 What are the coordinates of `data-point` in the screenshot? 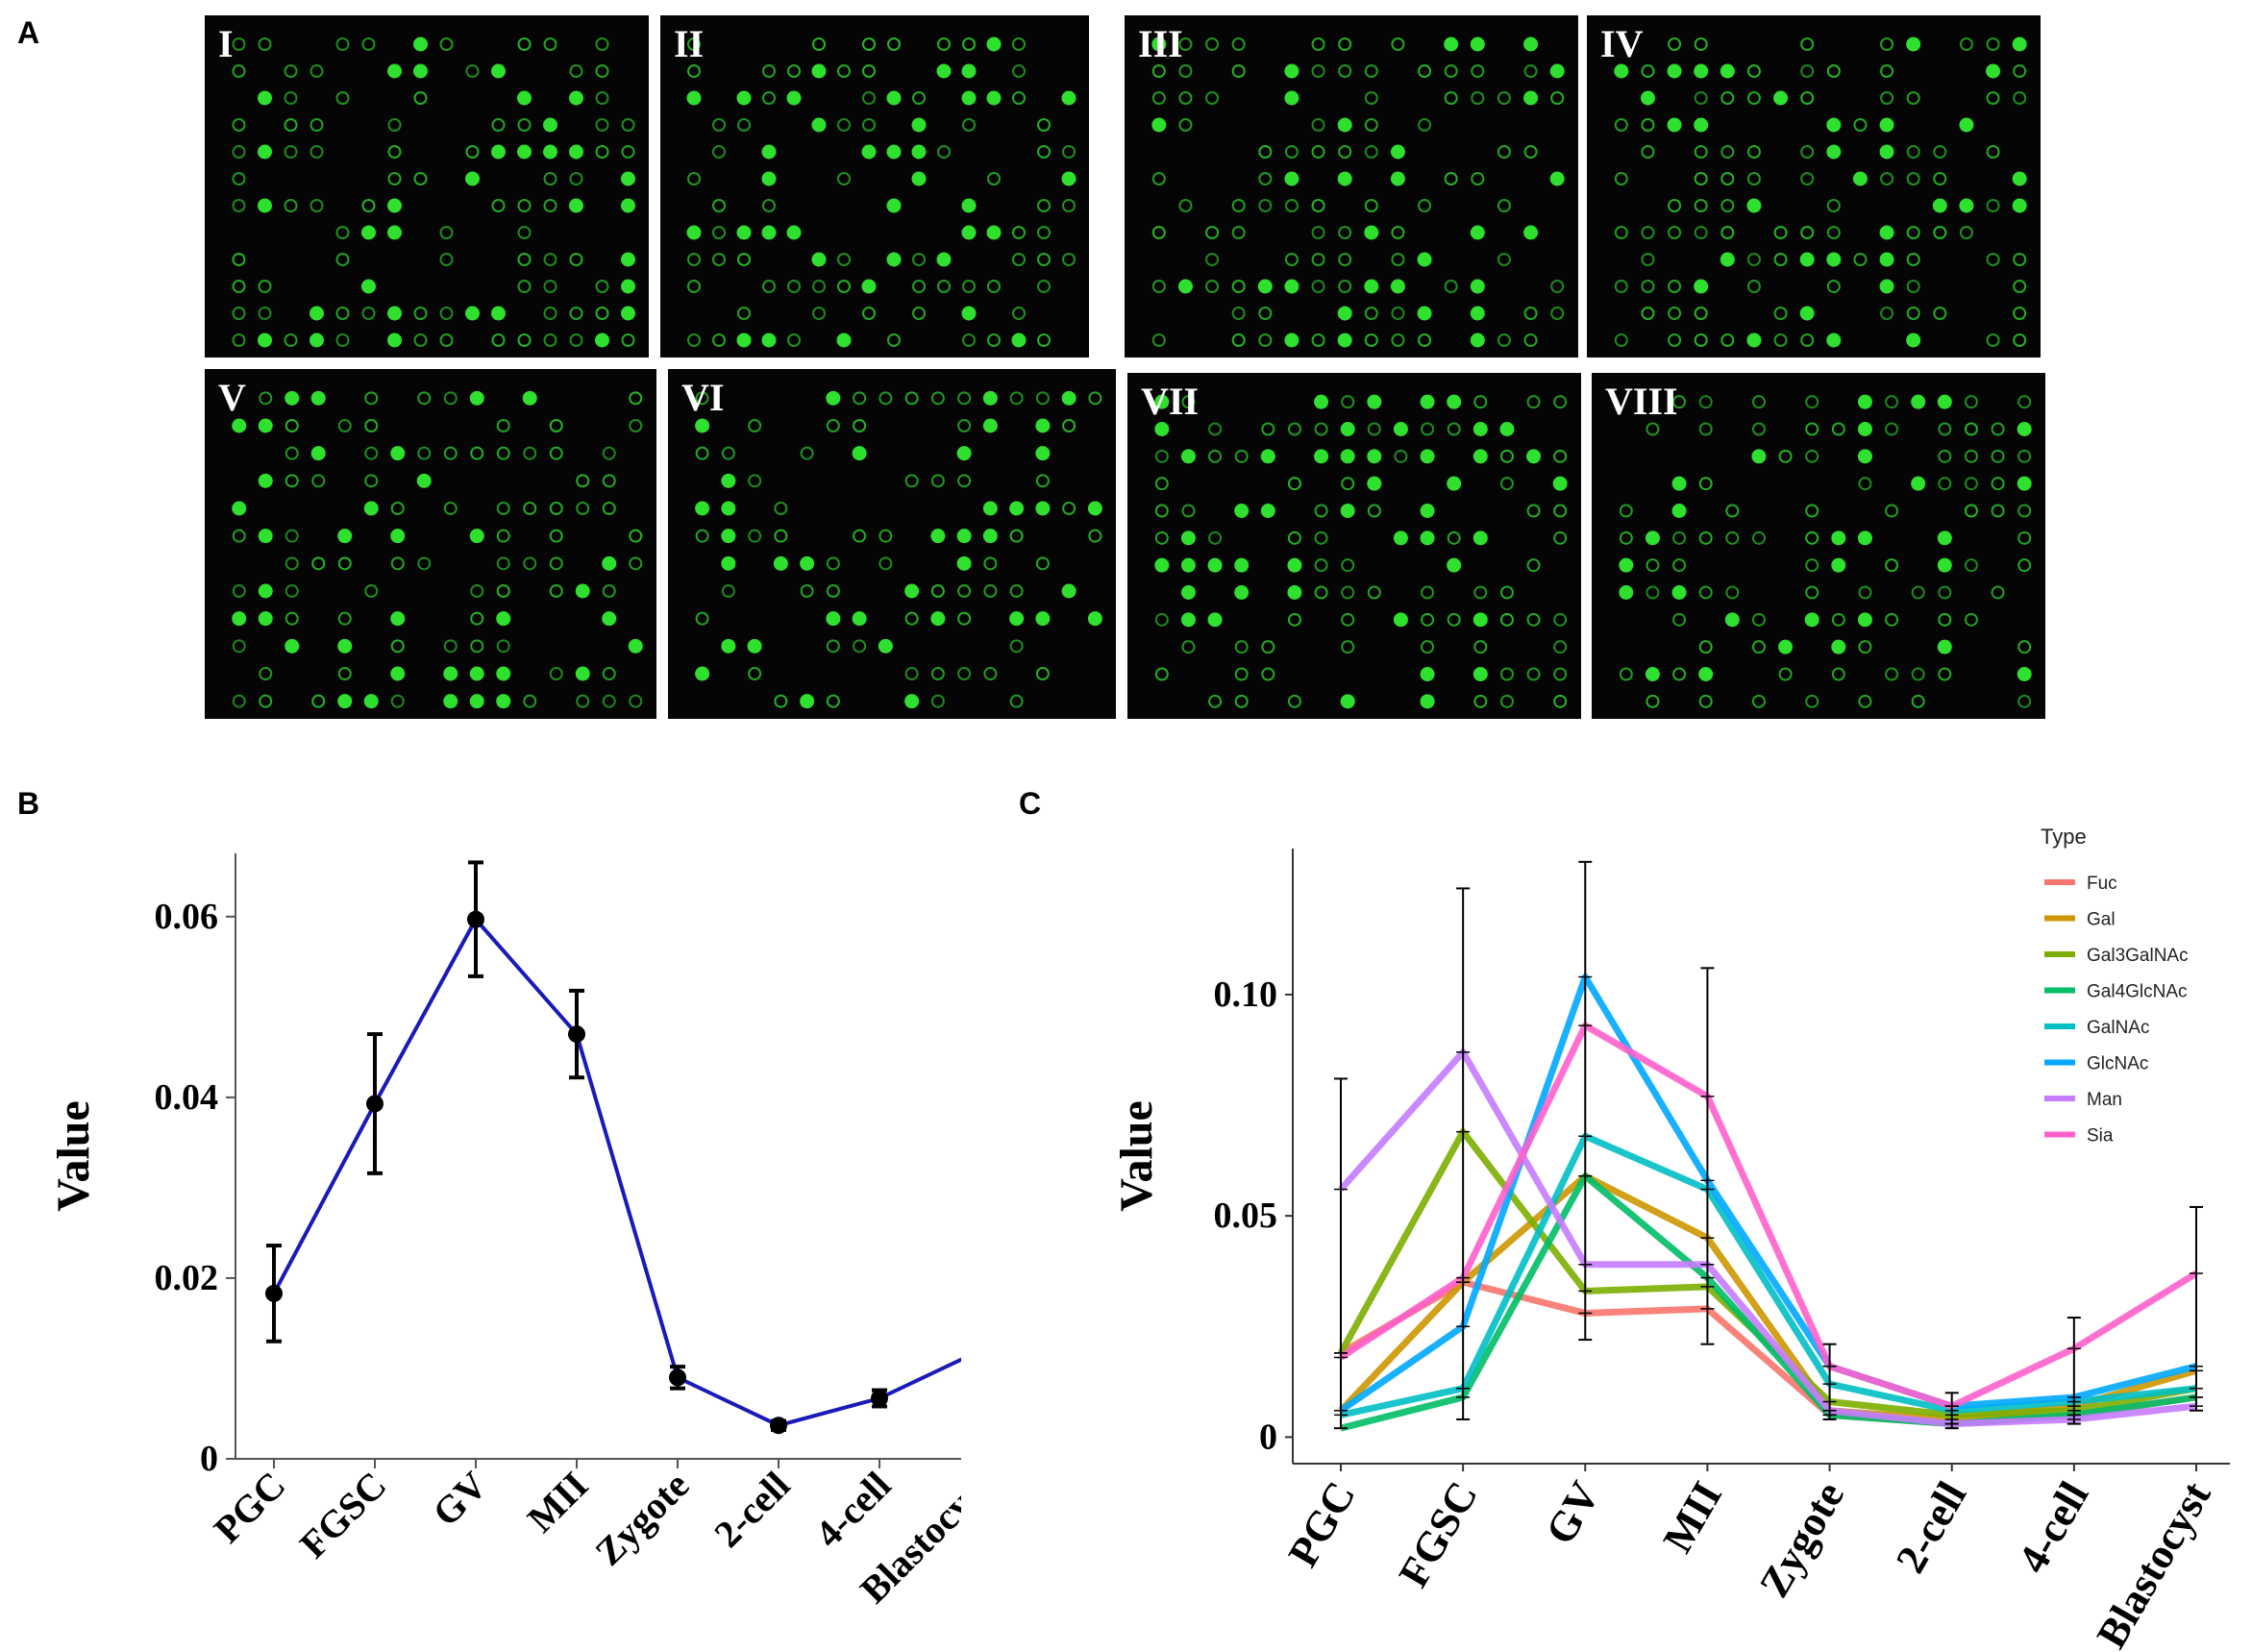 It's located at (778, 1426).